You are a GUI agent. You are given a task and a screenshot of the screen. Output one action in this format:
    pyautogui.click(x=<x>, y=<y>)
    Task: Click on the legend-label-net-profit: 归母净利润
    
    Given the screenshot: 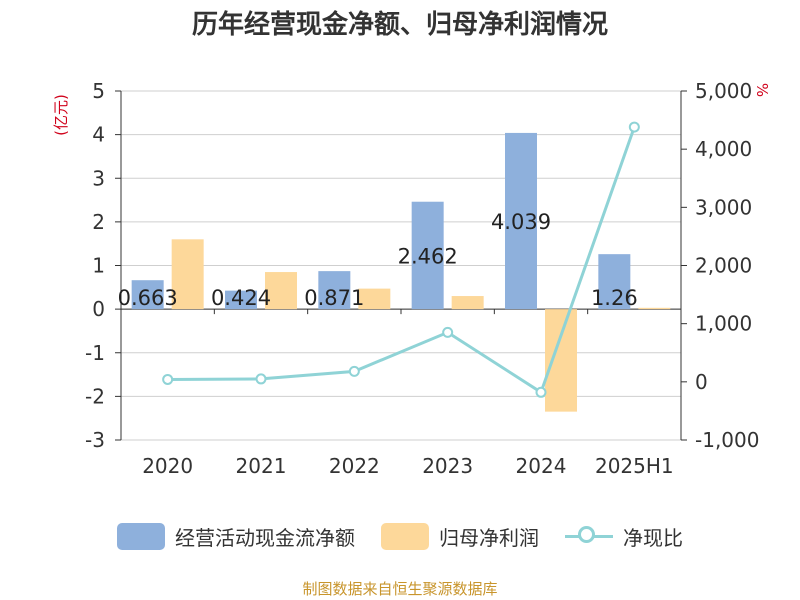 What is the action you would take?
    pyautogui.click(x=489, y=537)
    